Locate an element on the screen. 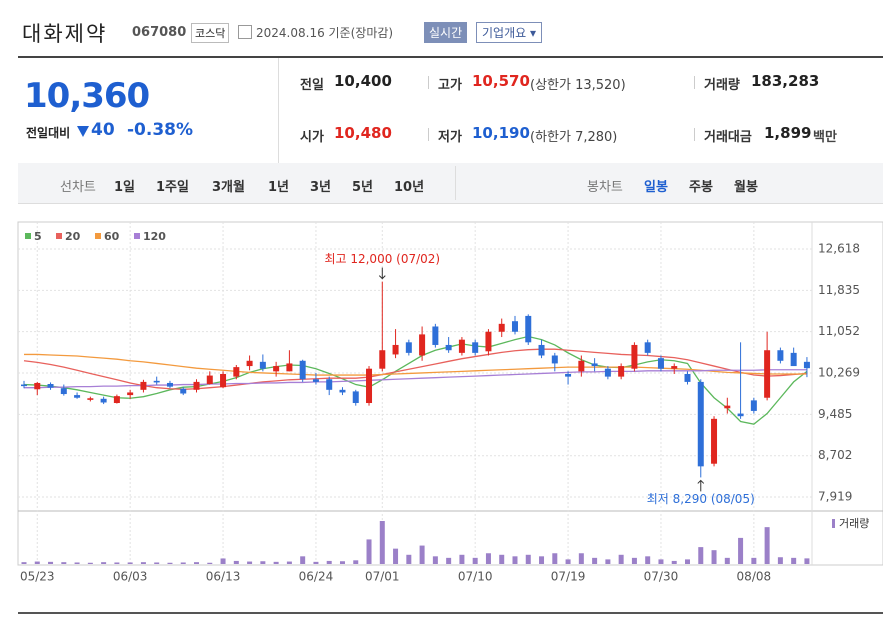  current-price: 10,360 is located at coordinates (87, 96).